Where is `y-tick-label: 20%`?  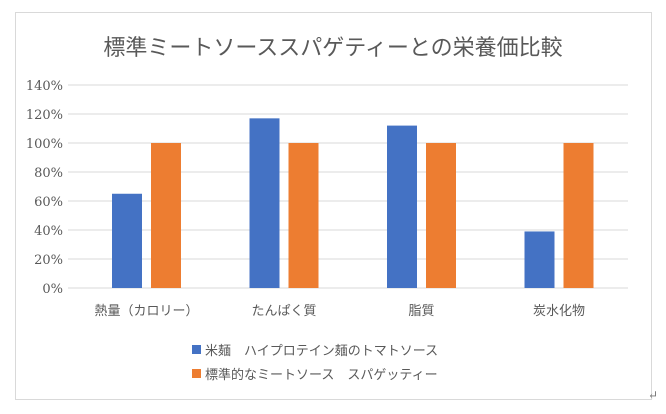
y-tick-label: 20% is located at coordinates (48, 260).